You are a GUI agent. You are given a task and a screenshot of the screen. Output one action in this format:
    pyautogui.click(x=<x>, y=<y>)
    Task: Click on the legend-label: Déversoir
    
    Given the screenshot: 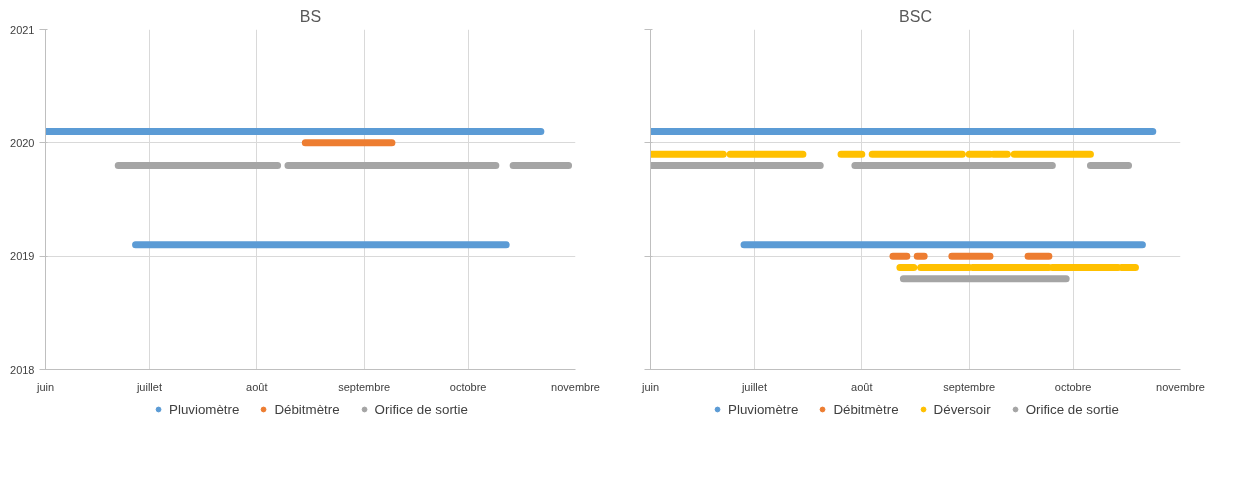 What is the action you would take?
    pyautogui.click(x=962, y=409)
    